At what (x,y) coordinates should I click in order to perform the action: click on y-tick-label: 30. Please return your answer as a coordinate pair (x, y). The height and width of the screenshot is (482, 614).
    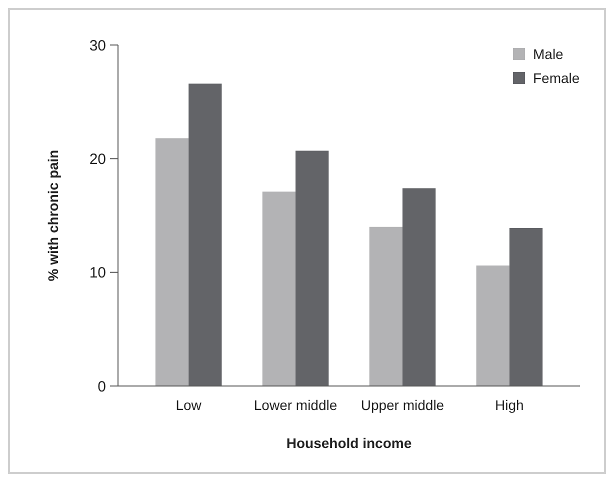
    Looking at the image, I should click on (97, 45).